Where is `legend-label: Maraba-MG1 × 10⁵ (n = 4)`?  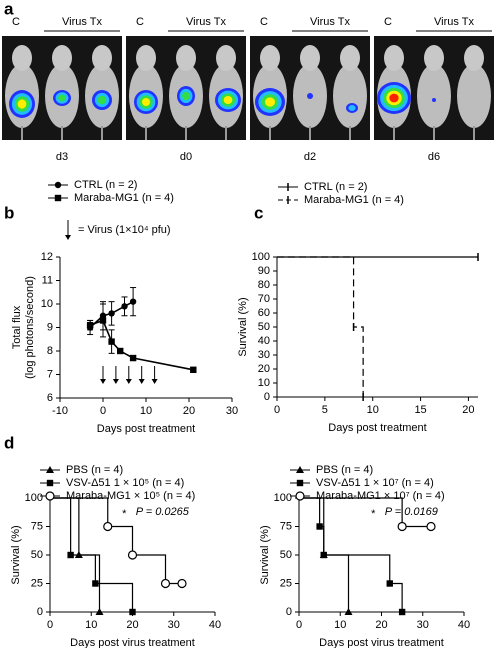 legend-label: Maraba-MG1 × 10⁵ (n = 4) is located at coordinates (130, 496).